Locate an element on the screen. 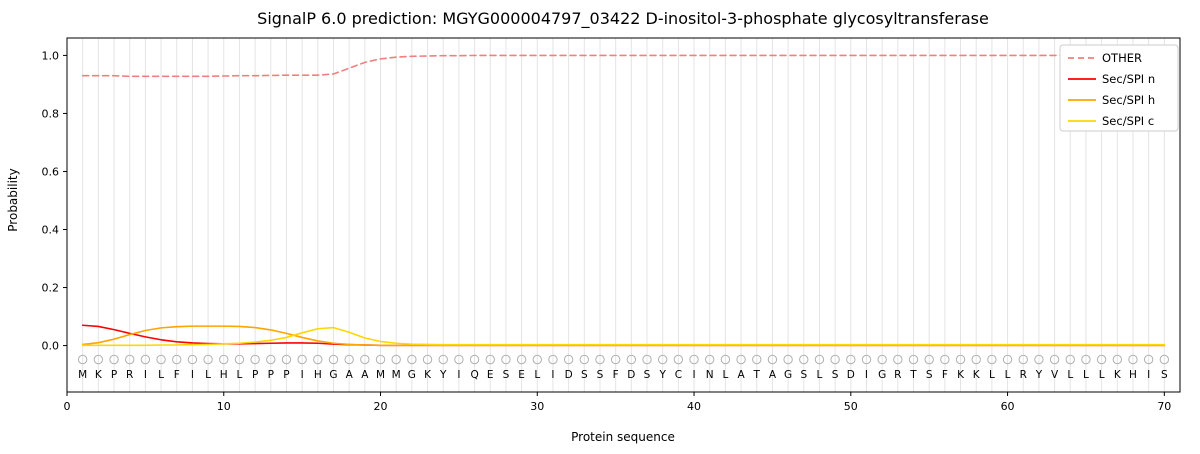 The image size is (1200, 454). series-line-sec-spi-c is located at coordinates (623, 336).